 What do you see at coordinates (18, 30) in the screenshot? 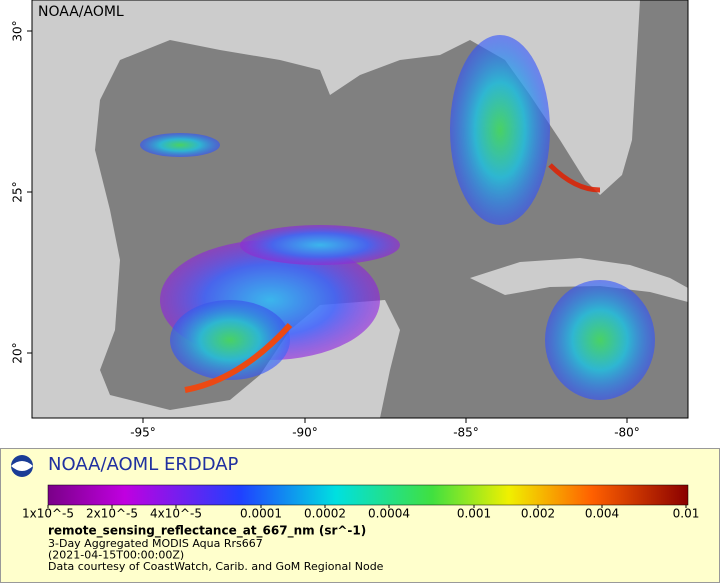
I see `y-tick-label: 30°` at bounding box center [18, 30].